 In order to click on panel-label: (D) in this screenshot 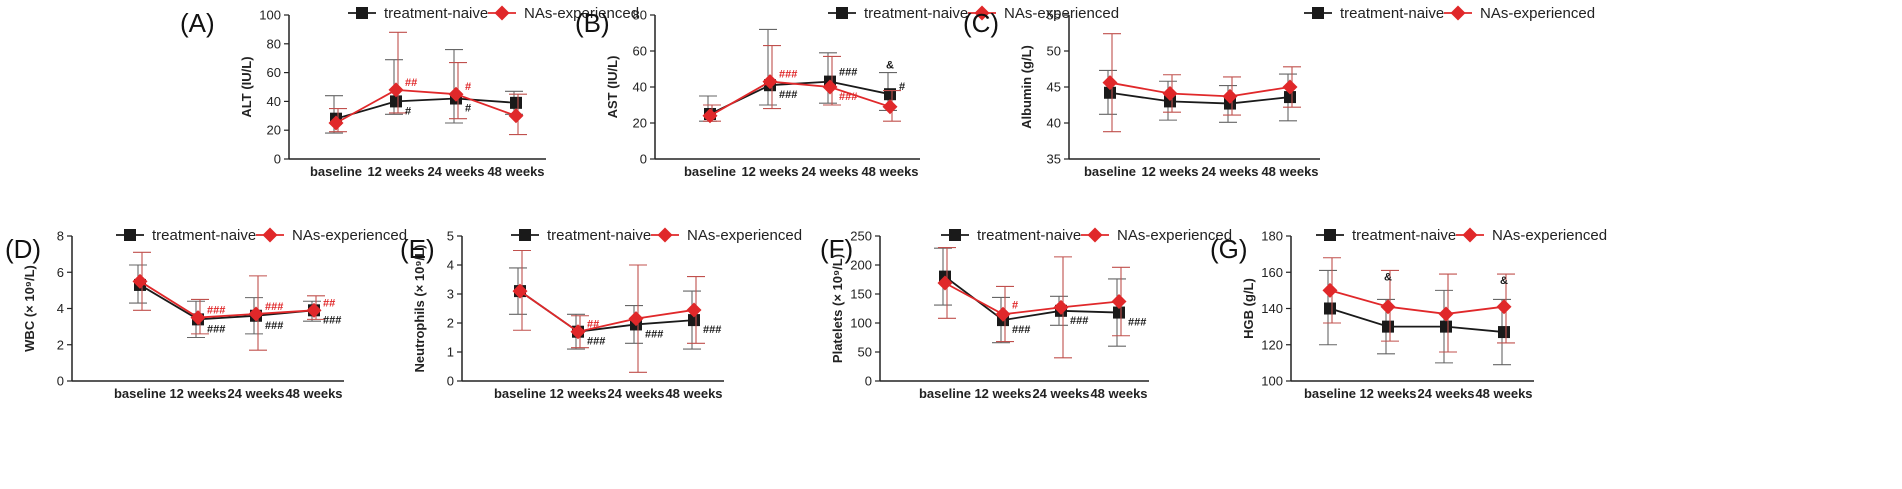, I will do `click(23, 249)`.